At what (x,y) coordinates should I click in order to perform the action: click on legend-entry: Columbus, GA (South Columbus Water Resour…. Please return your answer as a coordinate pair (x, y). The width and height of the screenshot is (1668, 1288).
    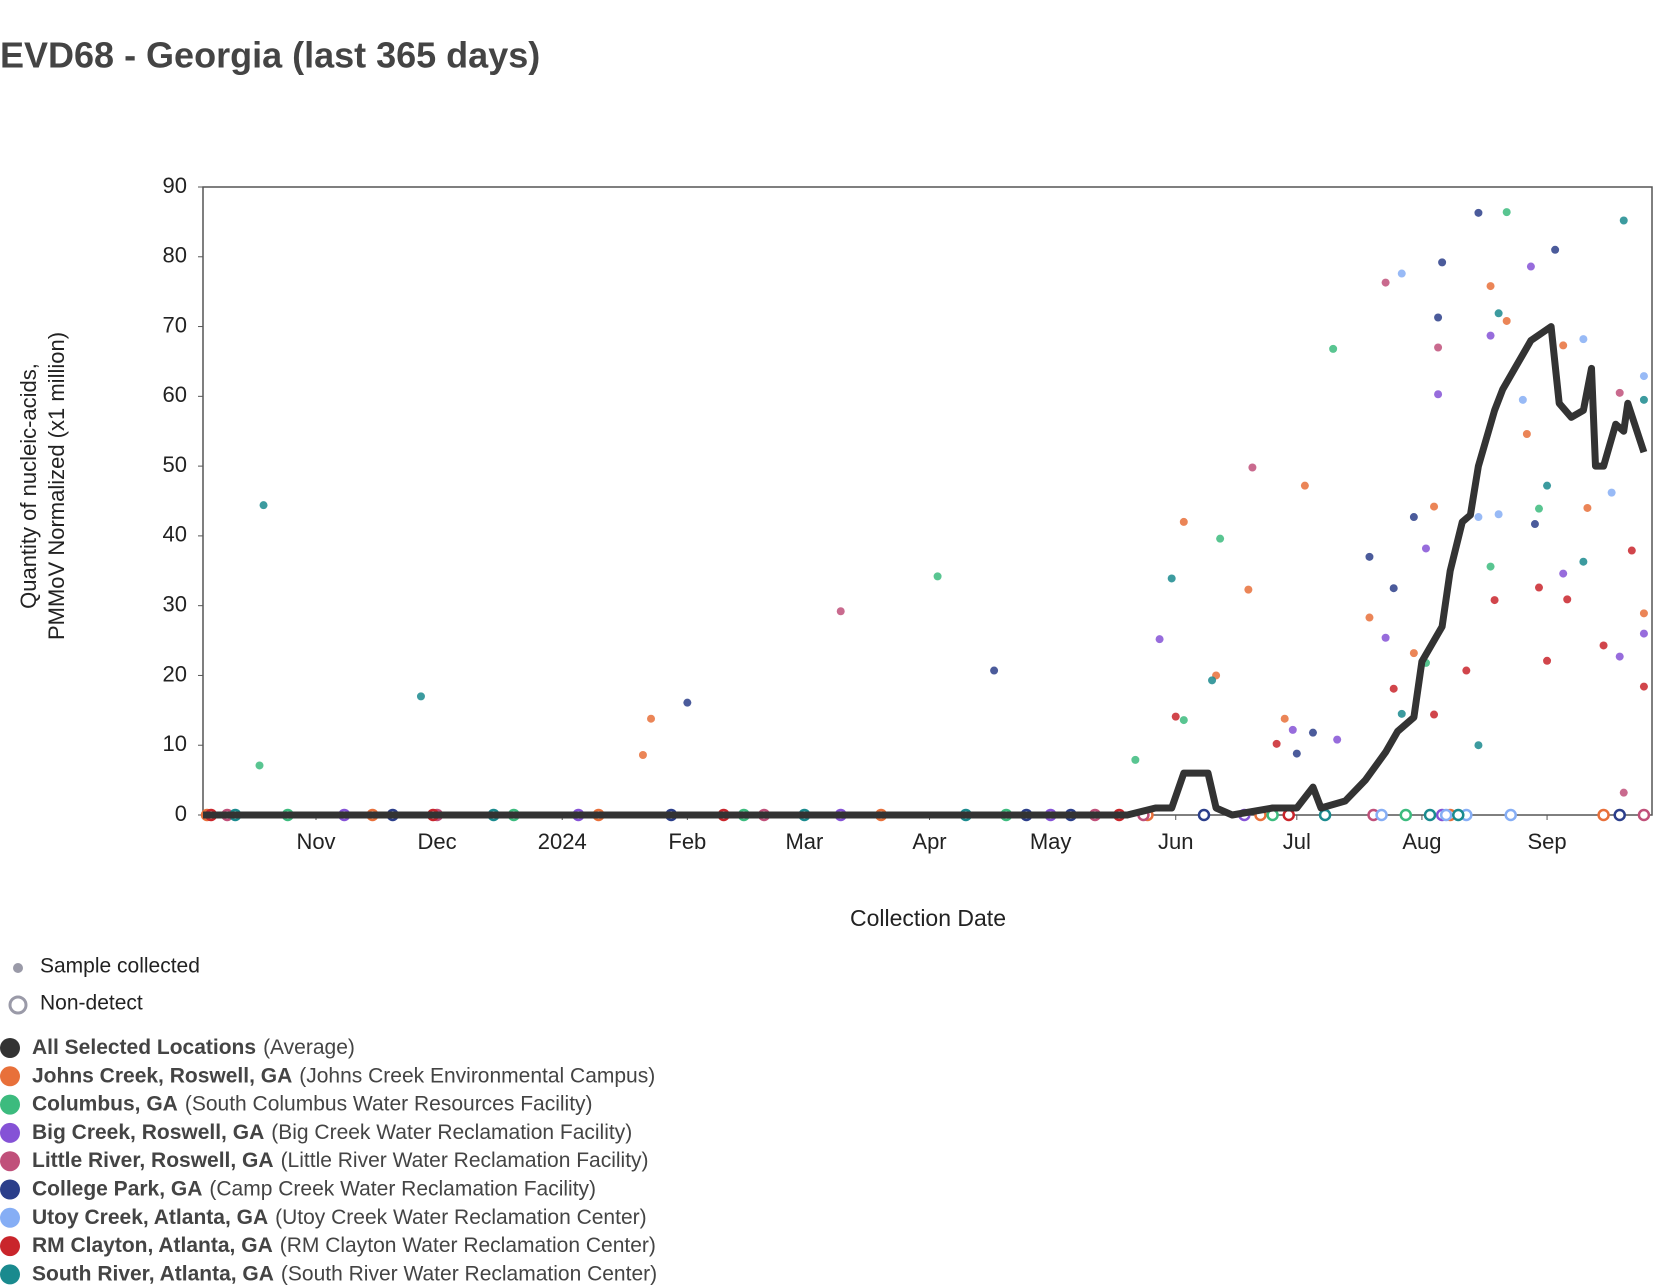
    Looking at the image, I should click on (312, 1103).